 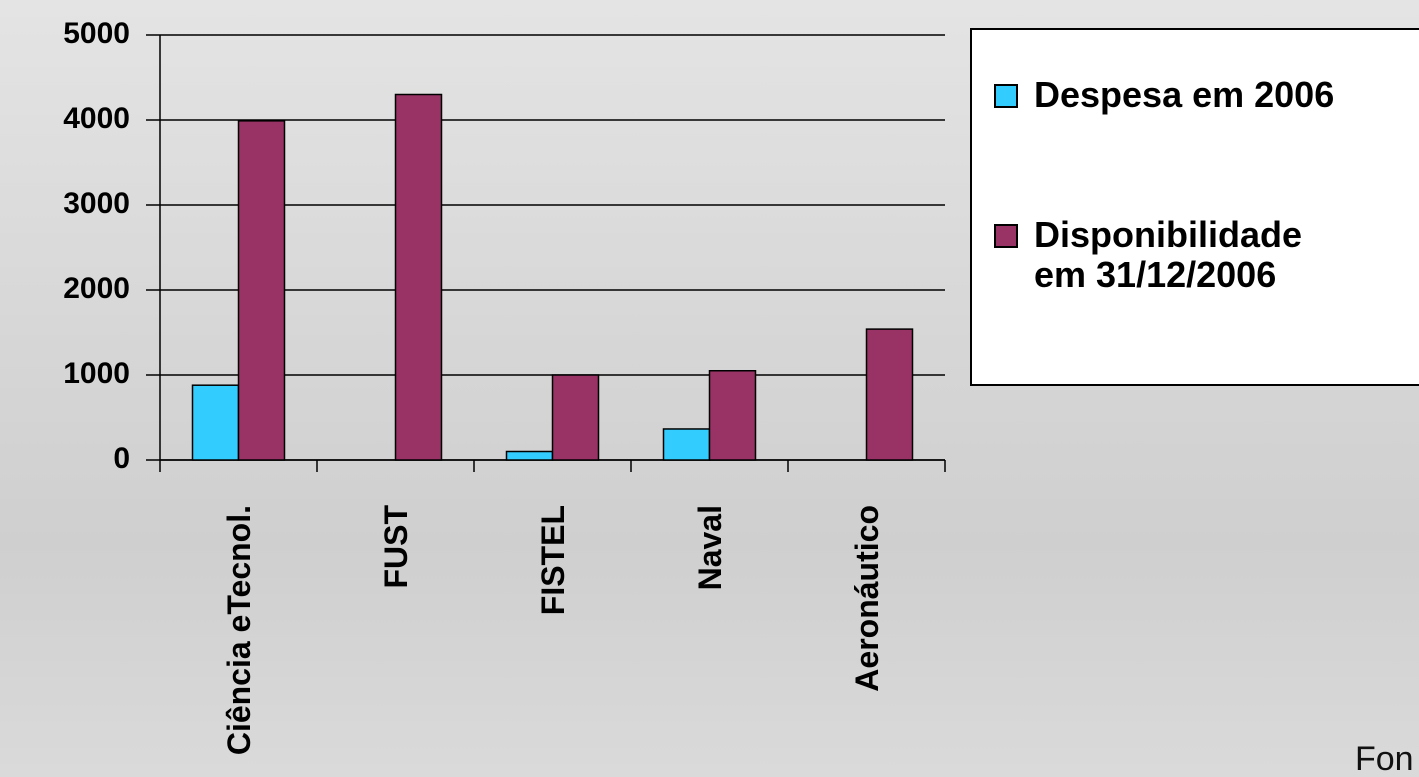 I want to click on legend-item: Disponibilidade em 31/12/2006, so click(x=1174, y=255).